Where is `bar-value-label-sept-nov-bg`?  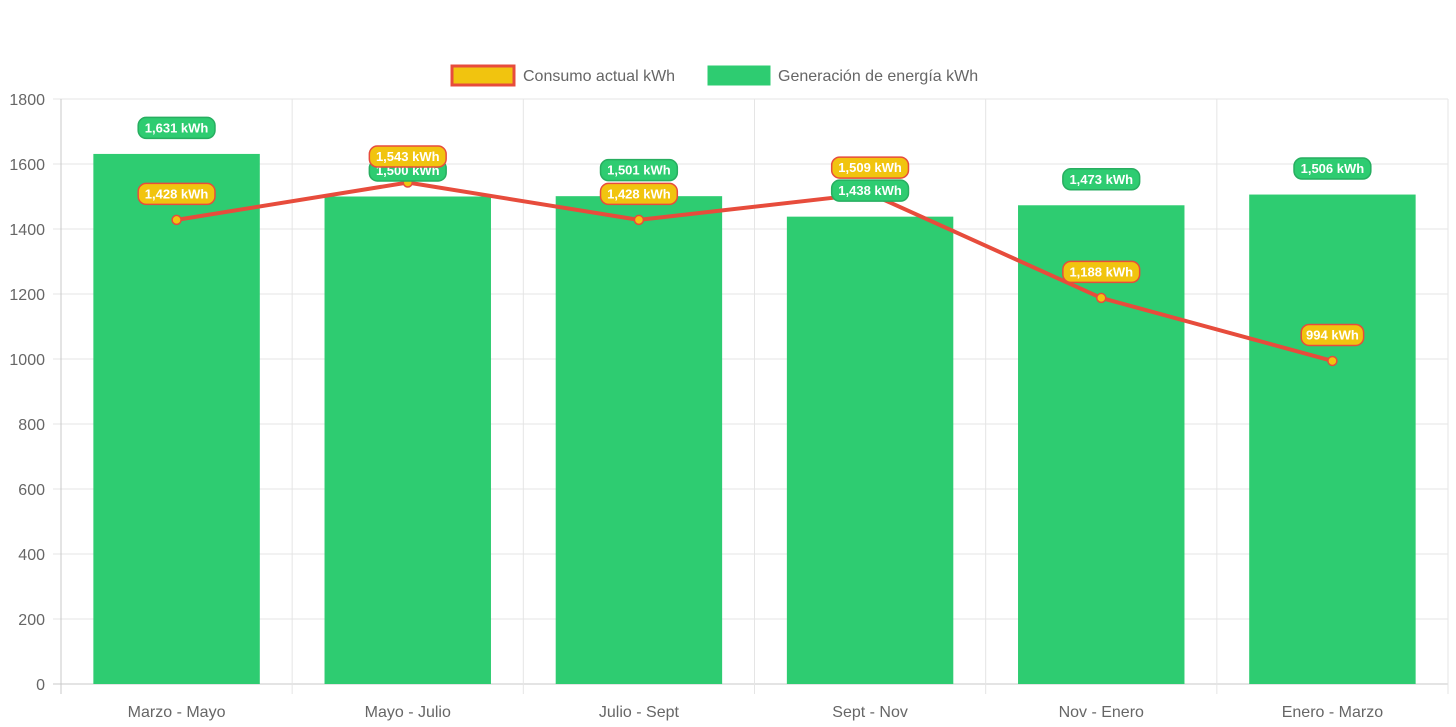 bar-value-label-sept-nov-bg is located at coordinates (870, 190).